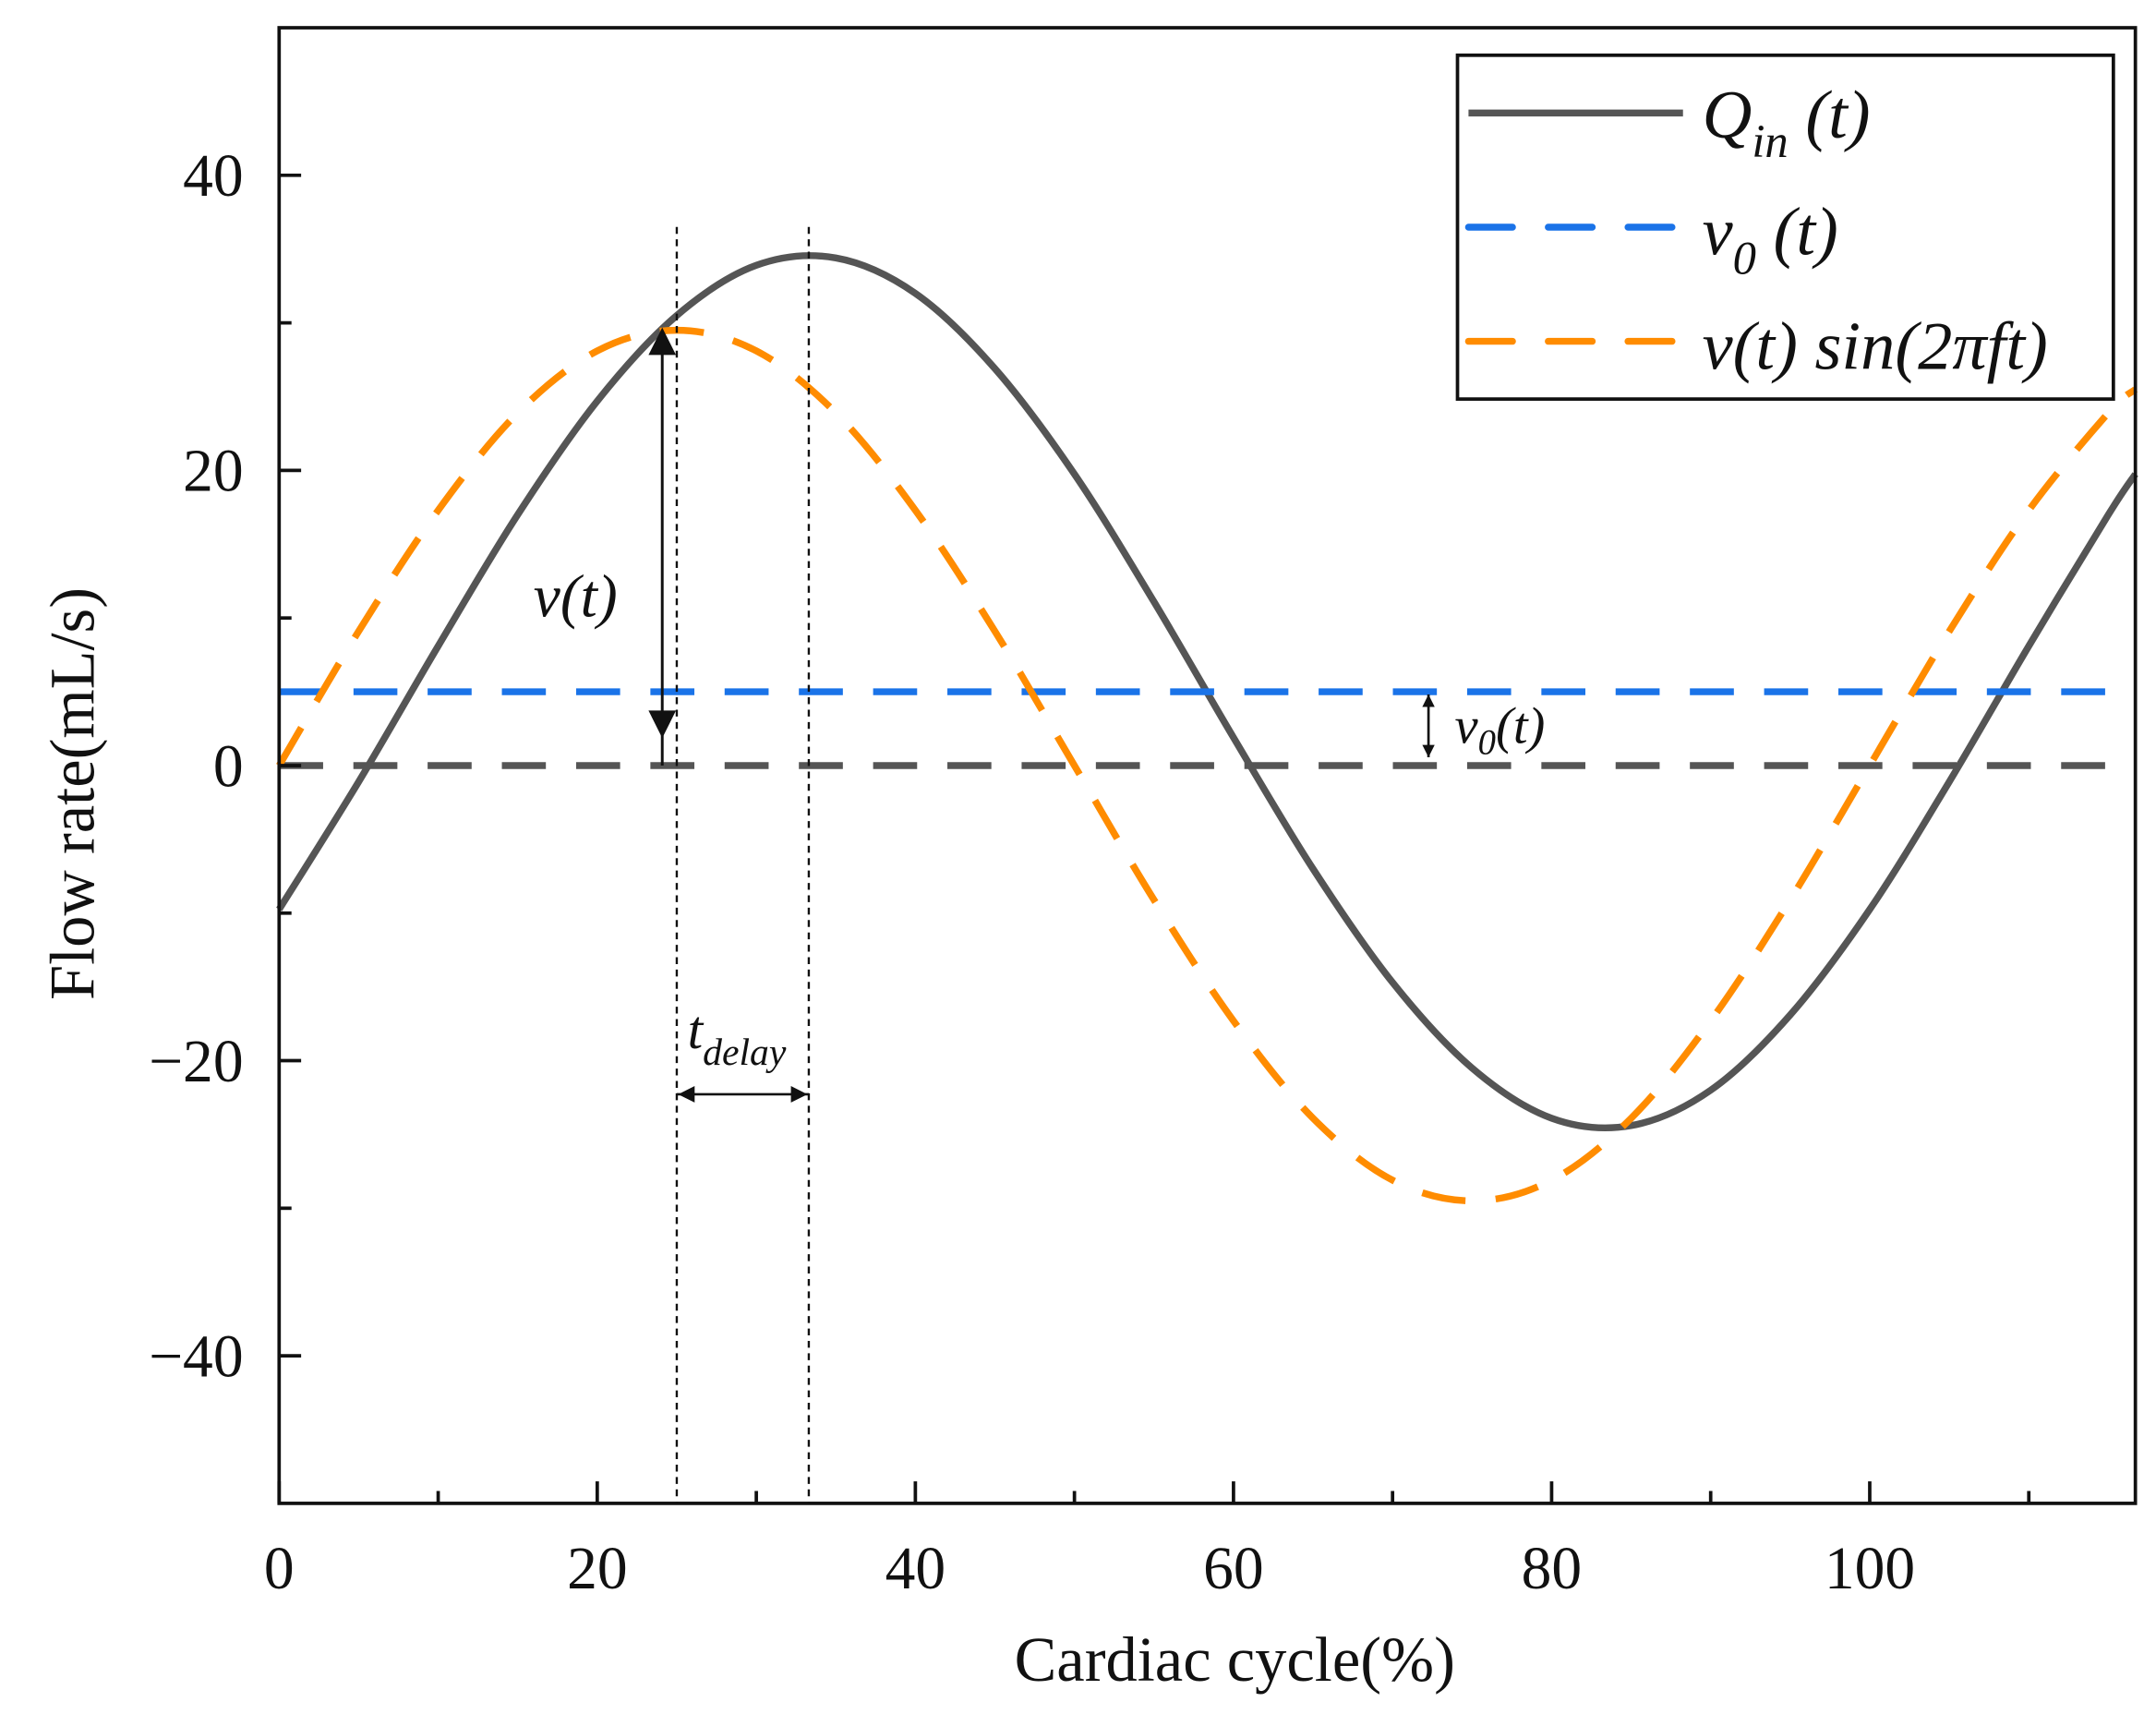 The height and width of the screenshot is (1714, 2156). I want to click on v0-arrow-label: v0(t), so click(1500, 729).